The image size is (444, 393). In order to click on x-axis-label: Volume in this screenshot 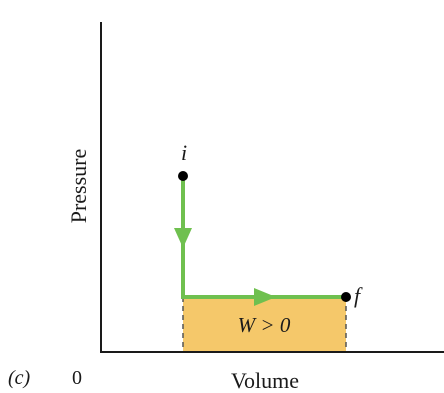, I will do `click(265, 380)`.